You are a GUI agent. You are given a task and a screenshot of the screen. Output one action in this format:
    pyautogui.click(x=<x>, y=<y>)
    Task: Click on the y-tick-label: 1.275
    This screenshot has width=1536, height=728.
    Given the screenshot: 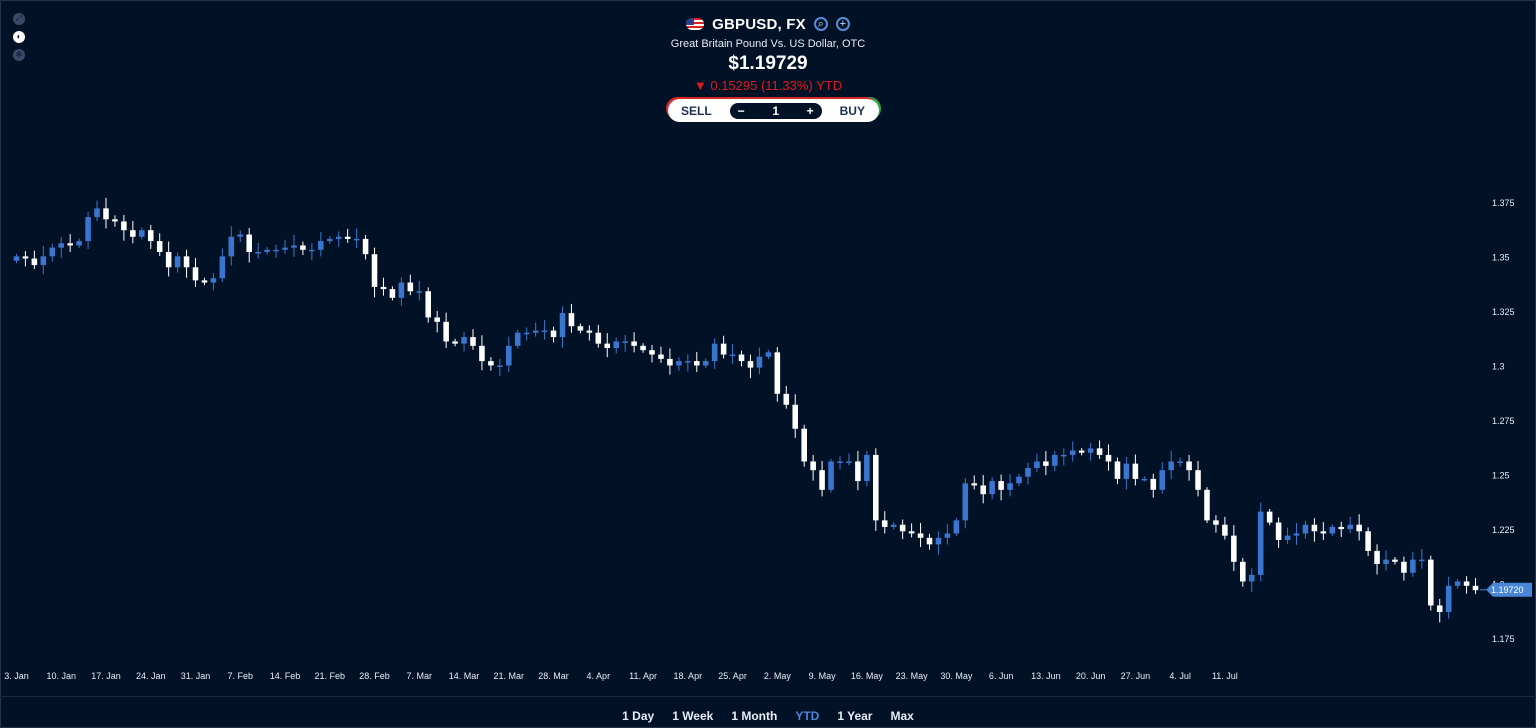 What is the action you would take?
    pyautogui.click(x=1503, y=421)
    